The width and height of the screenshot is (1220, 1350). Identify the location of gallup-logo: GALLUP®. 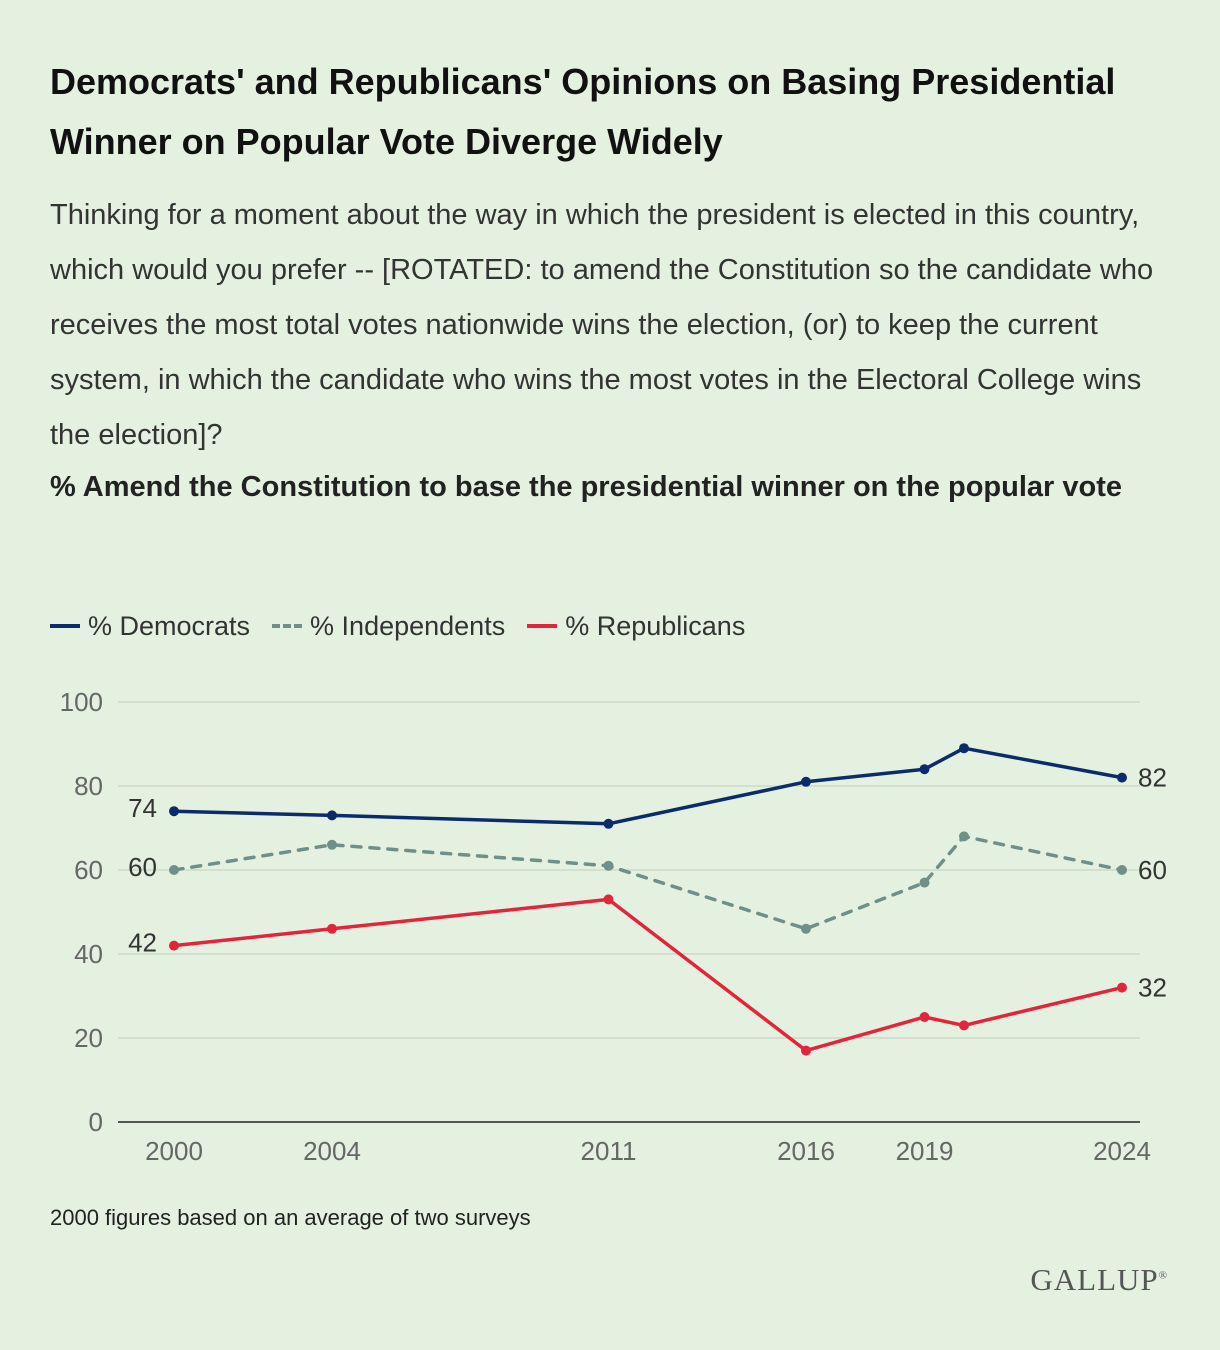
(1099, 1279).